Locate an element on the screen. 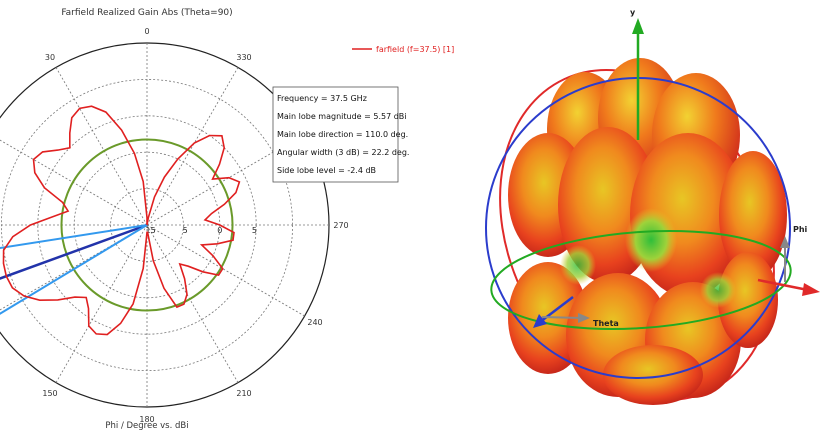  green-equator-ring is located at coordinates (641, 280).